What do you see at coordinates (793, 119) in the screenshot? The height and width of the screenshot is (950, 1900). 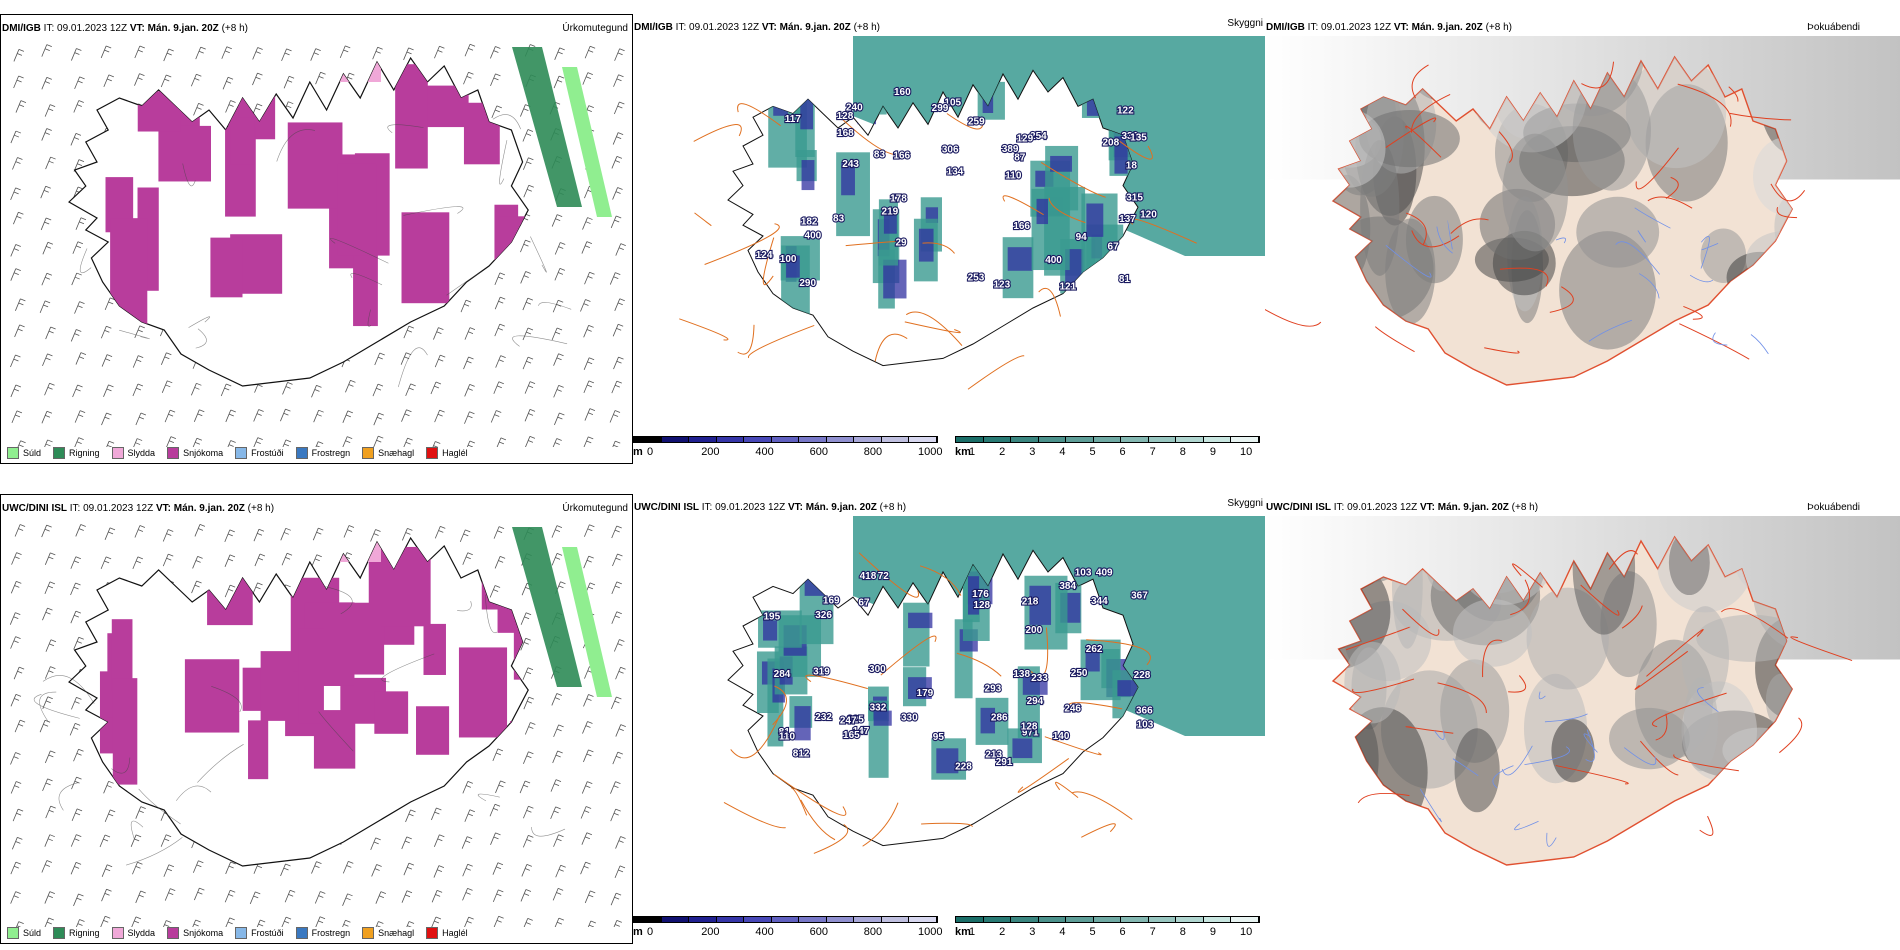 I see `cloud-base-label: 117` at bounding box center [793, 119].